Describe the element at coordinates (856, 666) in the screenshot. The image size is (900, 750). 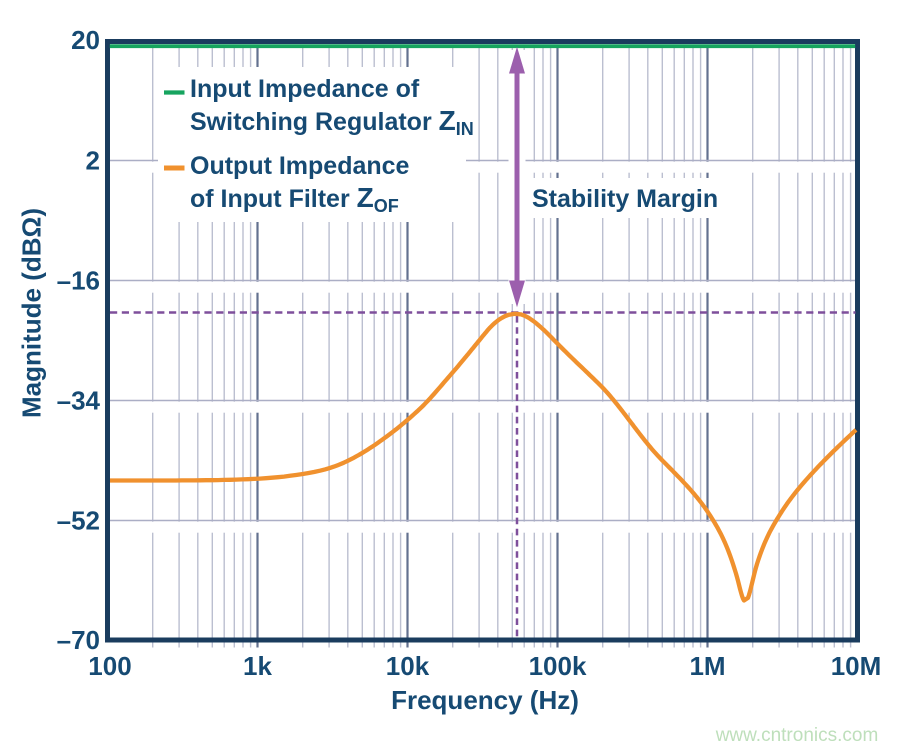
I see `svg-text: 10M` at that location.